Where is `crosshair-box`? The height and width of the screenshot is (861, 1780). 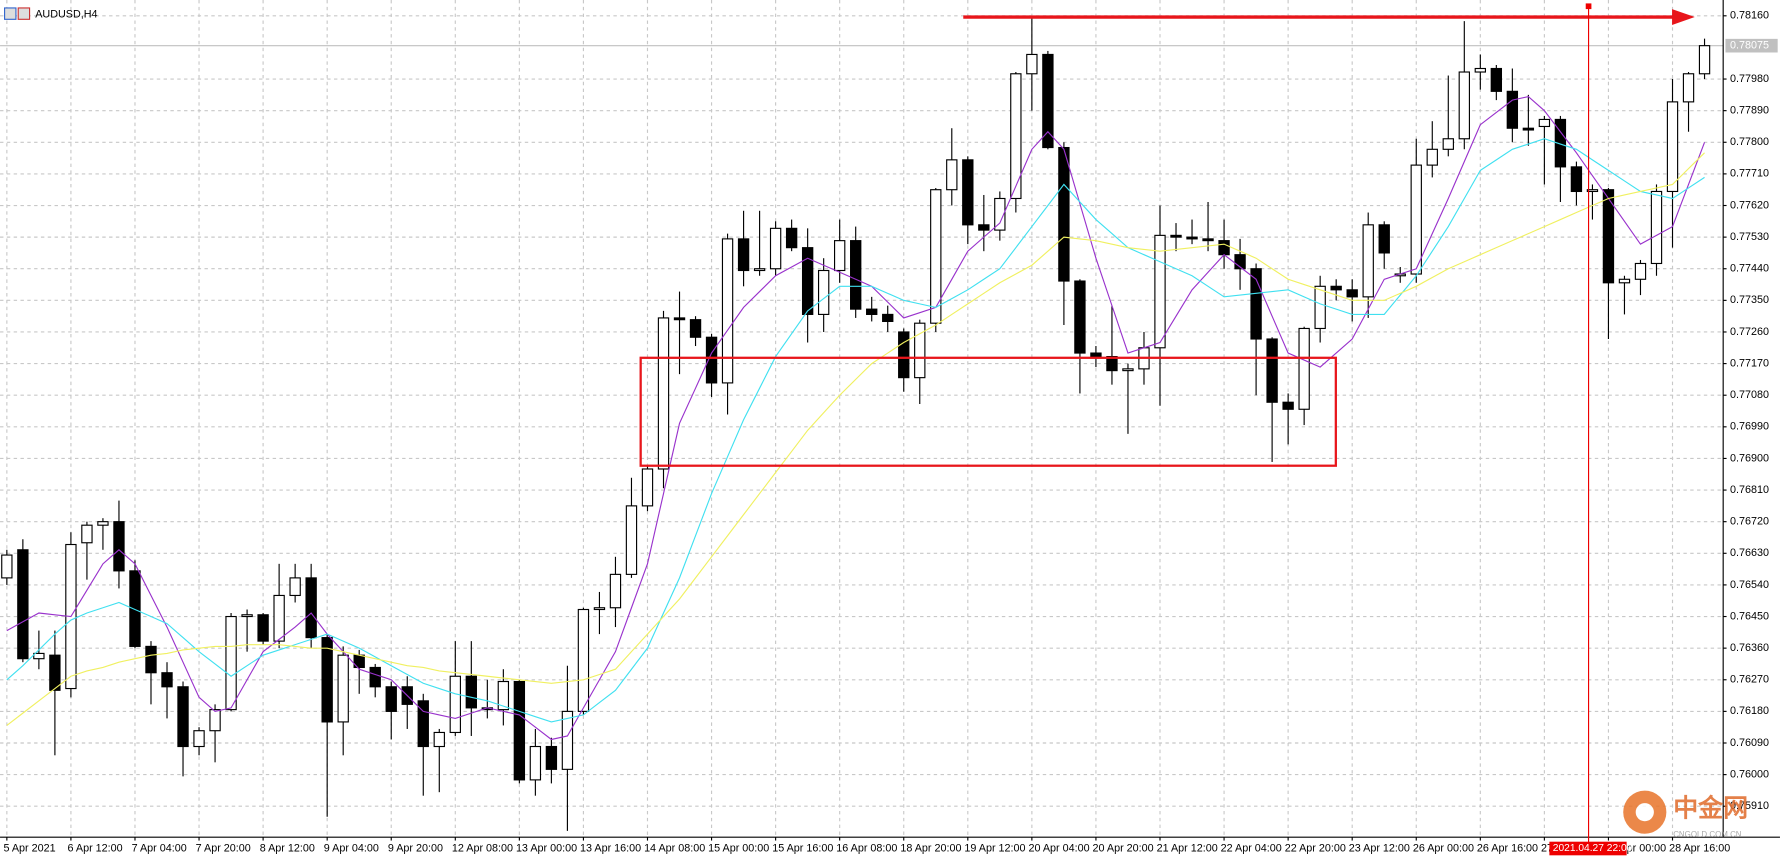 crosshair-box is located at coordinates (1588, 848).